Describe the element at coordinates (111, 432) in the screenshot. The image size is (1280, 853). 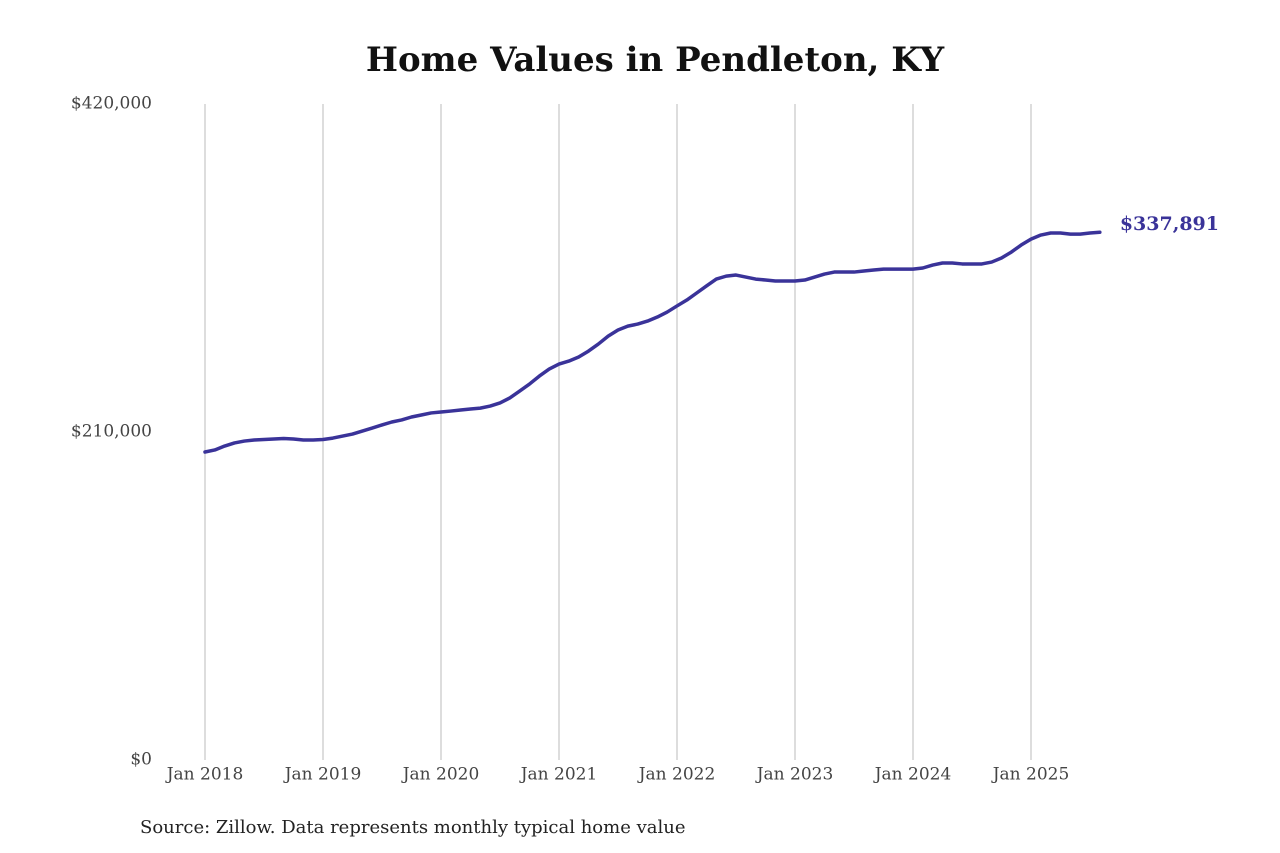
I see `y-tick-label: $210,000` at that location.